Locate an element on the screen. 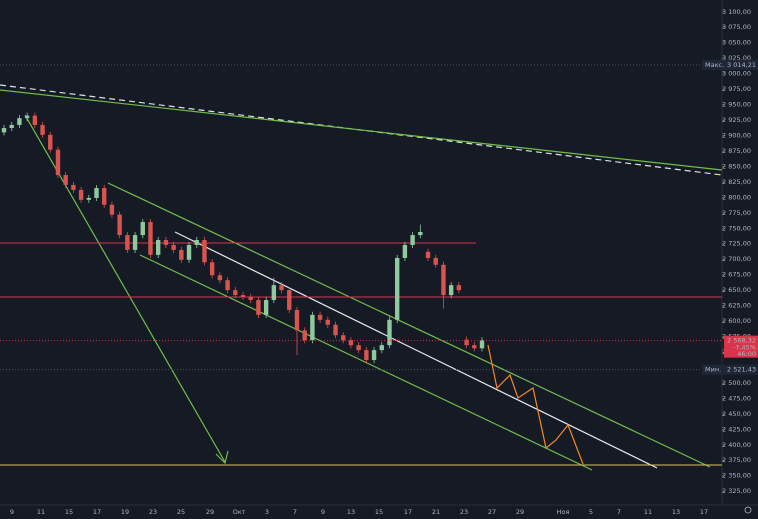 The height and width of the screenshot is (519, 758). y-tick-label: 2 675,00 is located at coordinates (736, 275).